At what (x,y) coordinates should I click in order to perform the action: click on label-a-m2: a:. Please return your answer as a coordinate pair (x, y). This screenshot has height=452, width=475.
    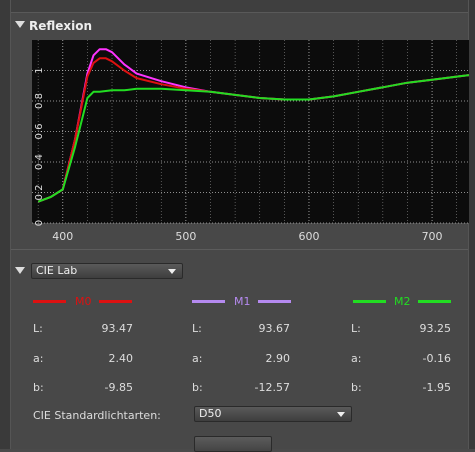
    Looking at the image, I should click on (356, 358).